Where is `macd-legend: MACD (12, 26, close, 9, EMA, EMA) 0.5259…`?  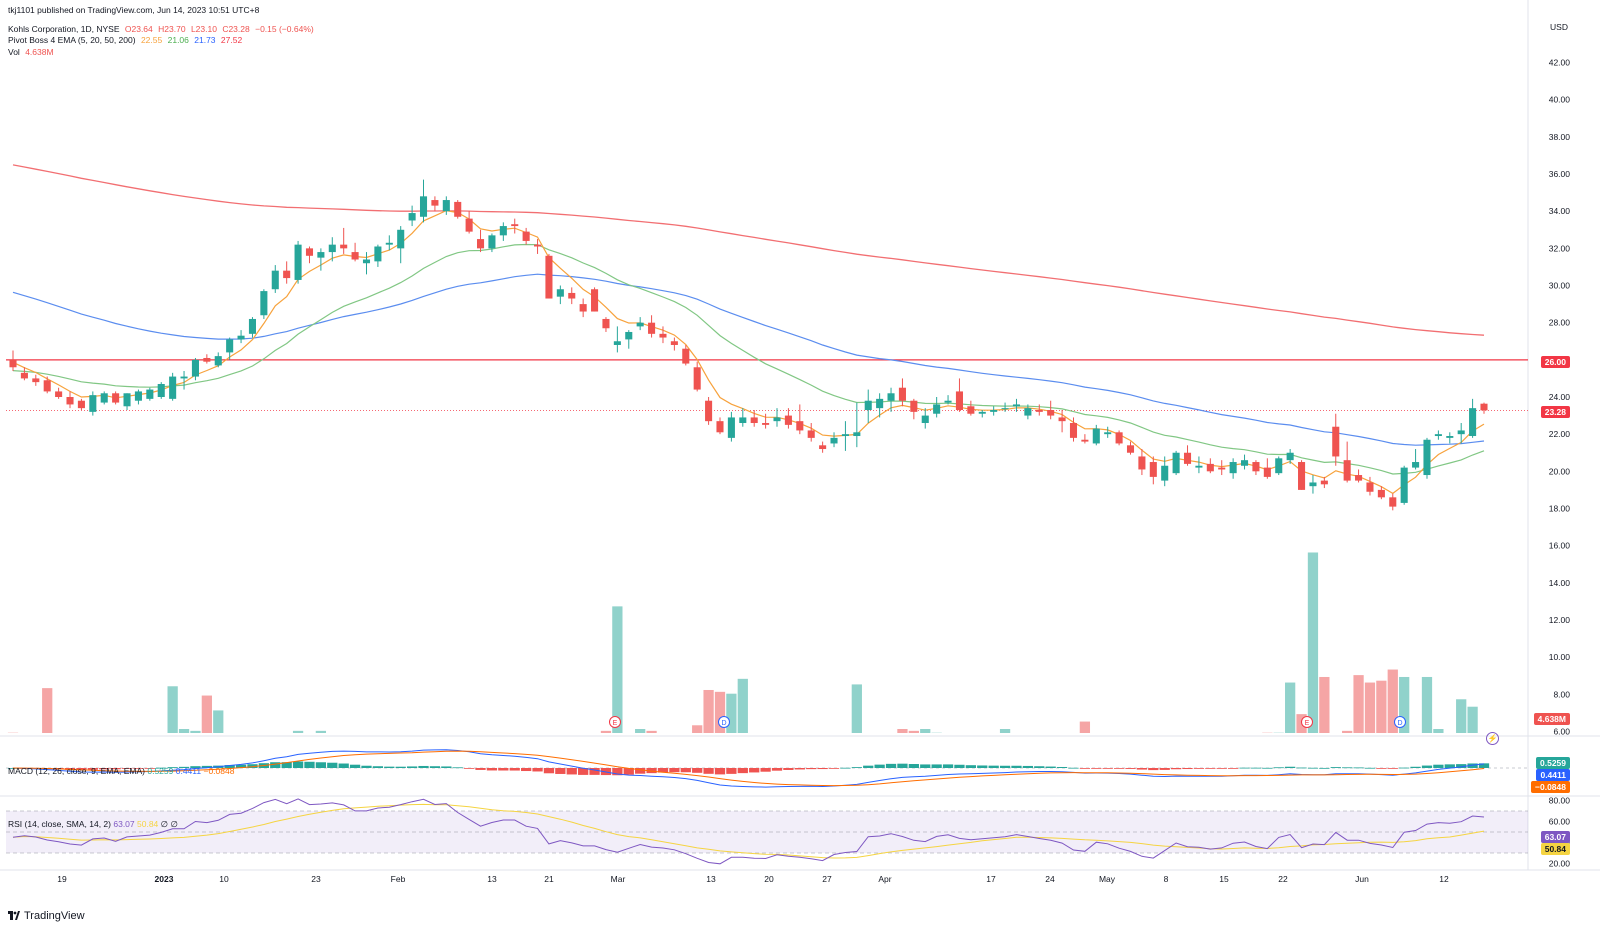 macd-legend: MACD (12, 26, close, 9, EMA, EMA) 0.5259… is located at coordinates (121, 771).